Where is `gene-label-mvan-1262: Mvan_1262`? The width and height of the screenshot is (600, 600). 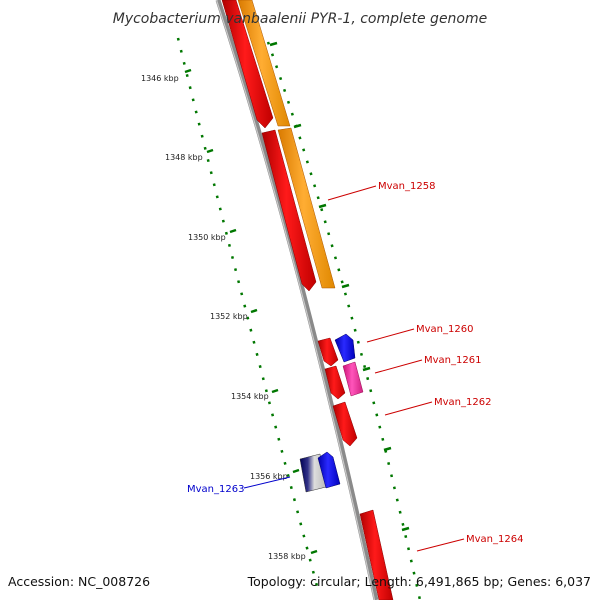
gene-label-mvan-1262: Mvan_1262 is located at coordinates (462, 402).